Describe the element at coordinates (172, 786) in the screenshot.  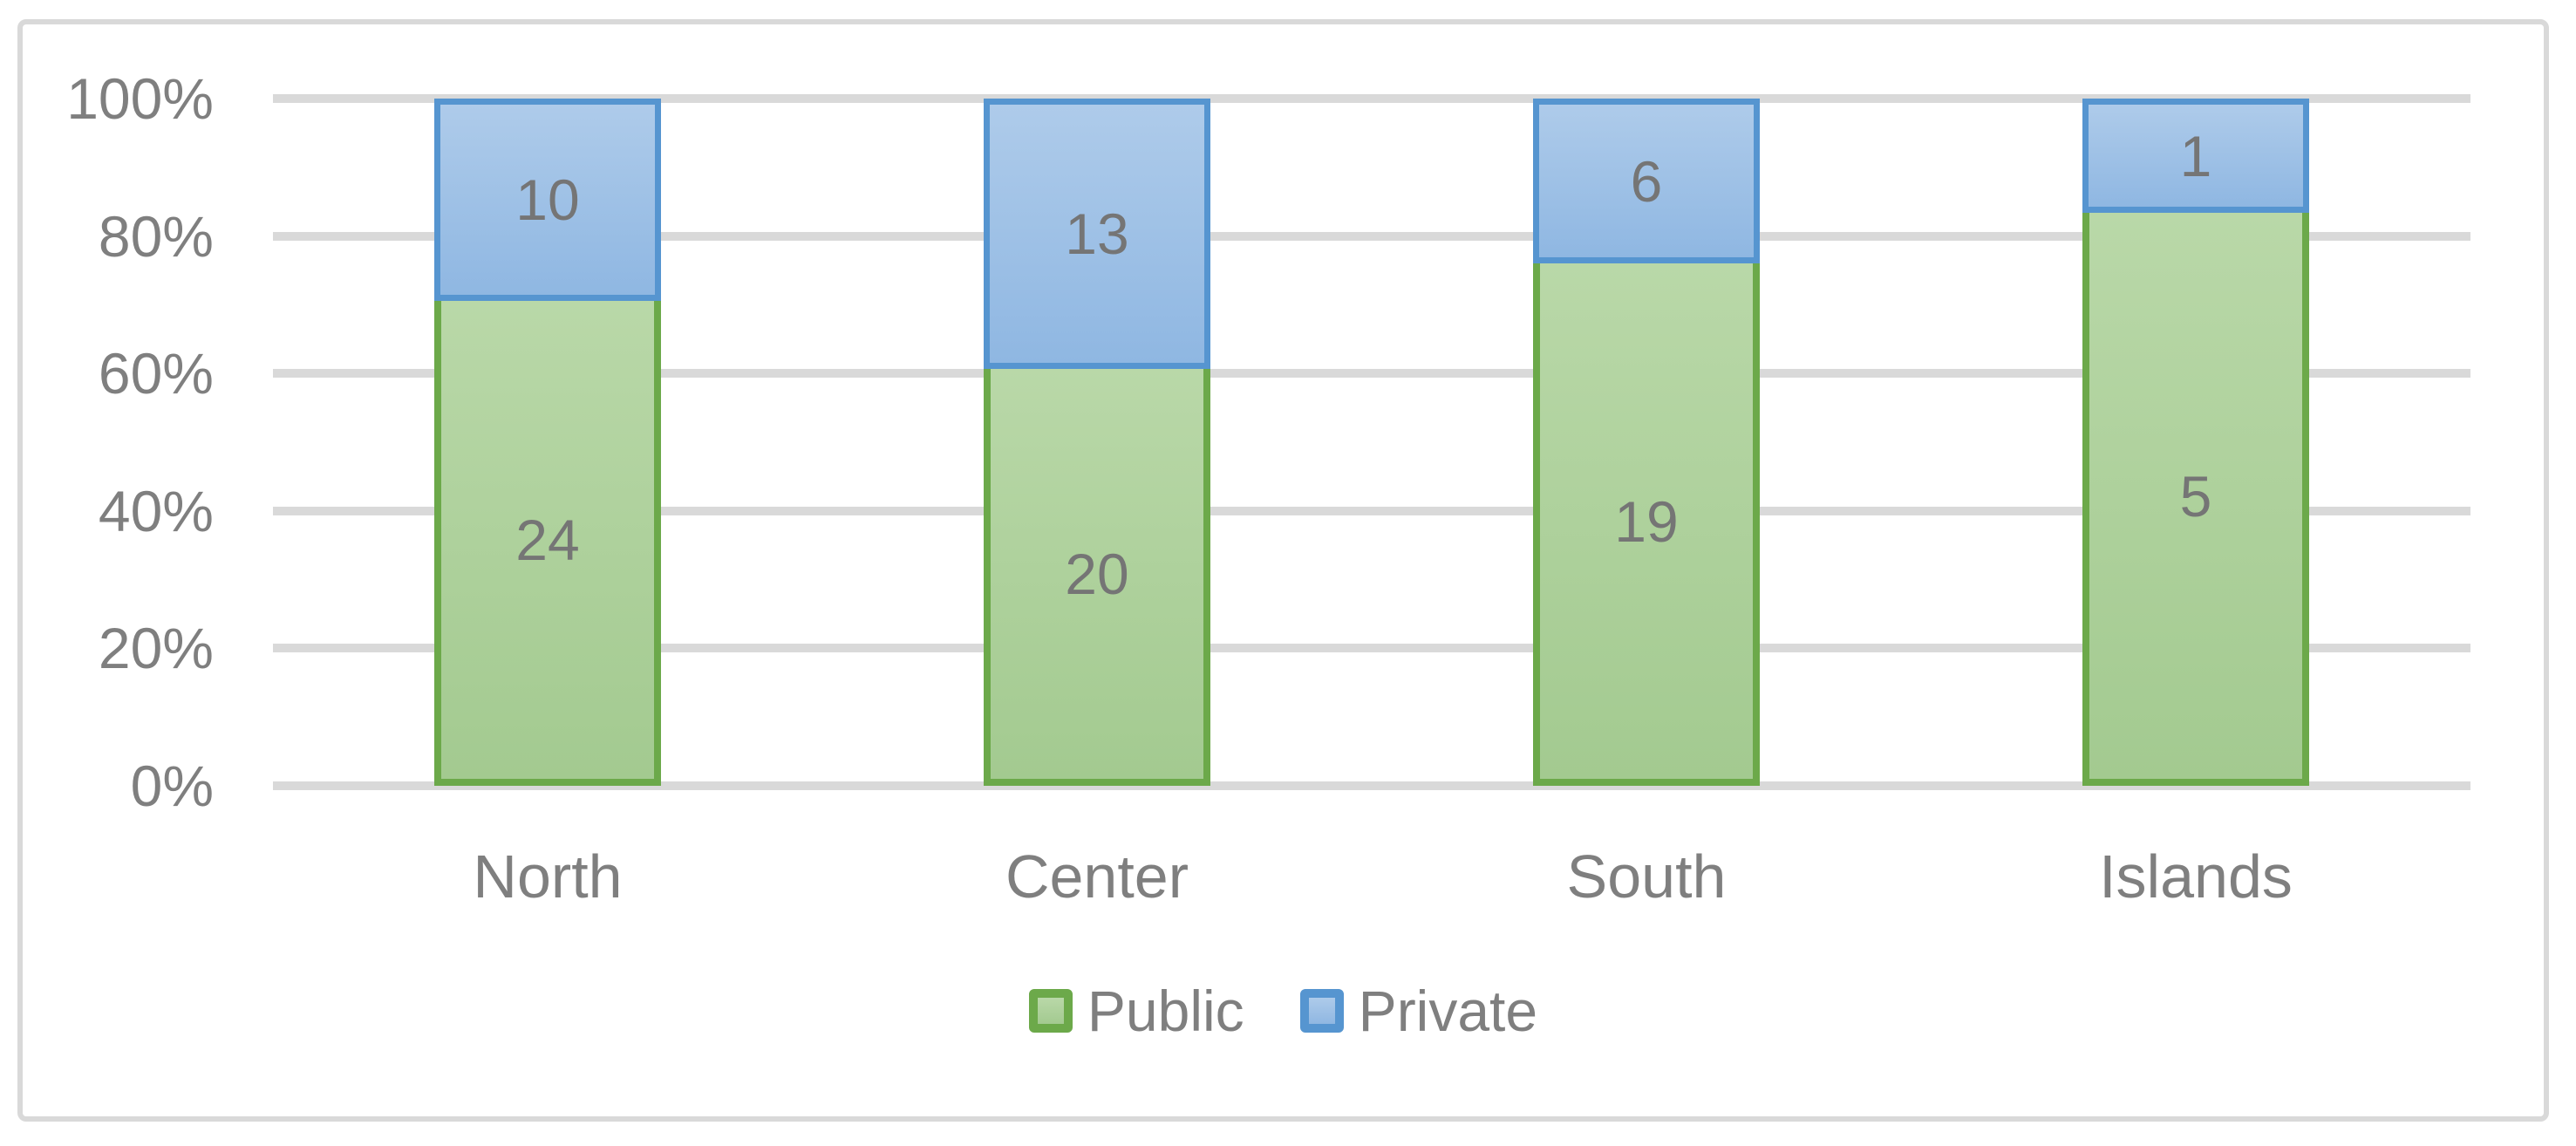
I see `y-axis-label: 0%` at that location.